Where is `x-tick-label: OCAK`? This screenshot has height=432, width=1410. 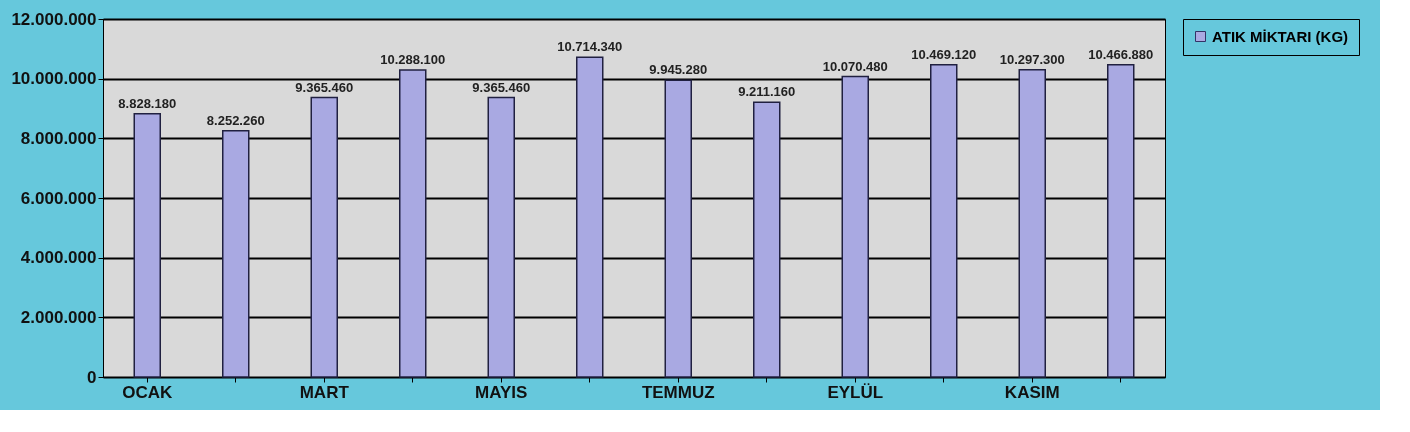
x-tick-label: OCAK is located at coordinates (147, 392).